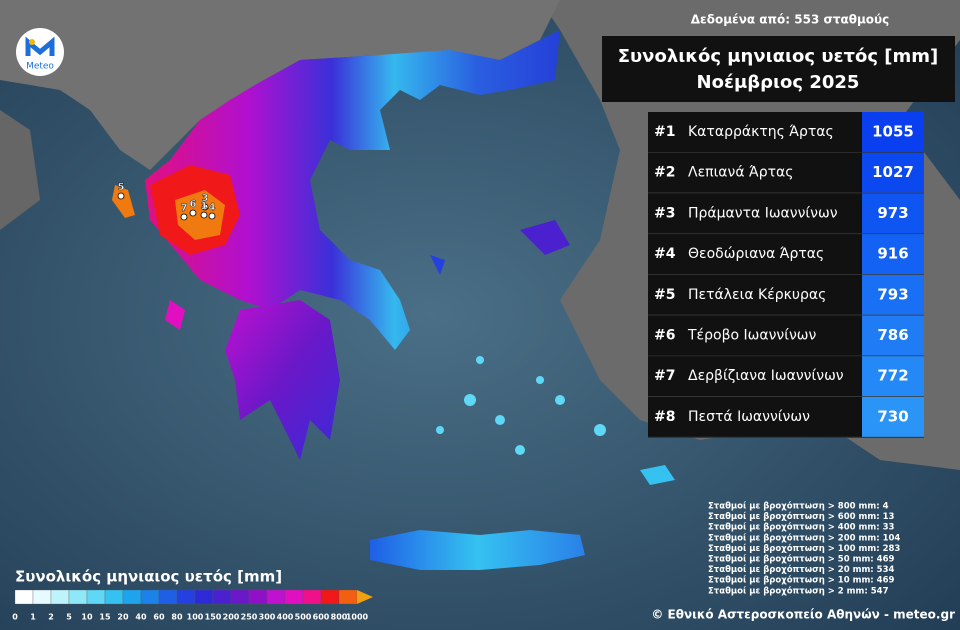 Image resolution: width=960 pixels, height=630 pixels. I want to click on legend-tick-label: 2, so click(51, 617).